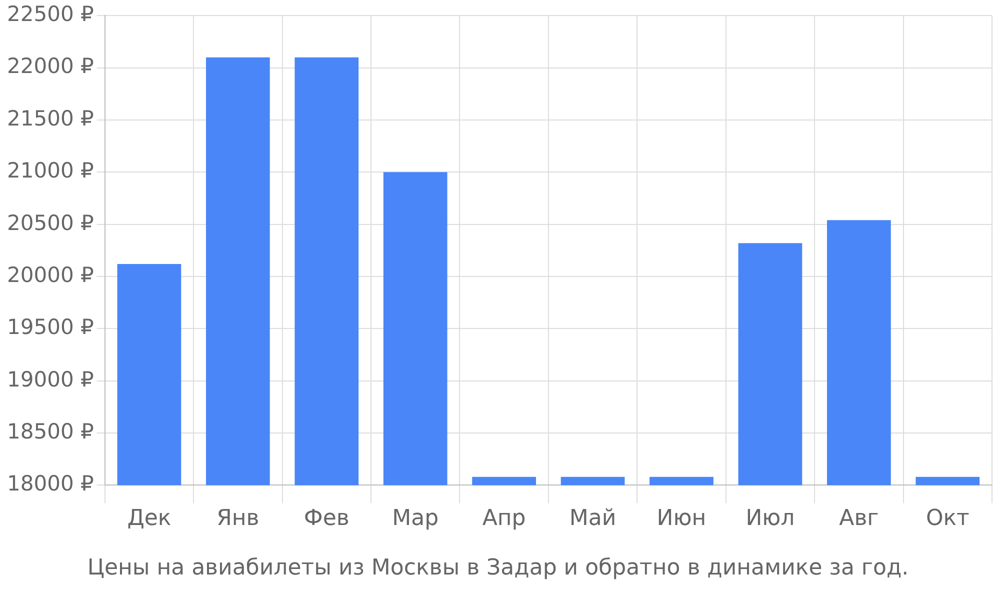  What do you see at coordinates (50, 484) in the screenshot?
I see `y-tick-label: 18000 ₽` at bounding box center [50, 484].